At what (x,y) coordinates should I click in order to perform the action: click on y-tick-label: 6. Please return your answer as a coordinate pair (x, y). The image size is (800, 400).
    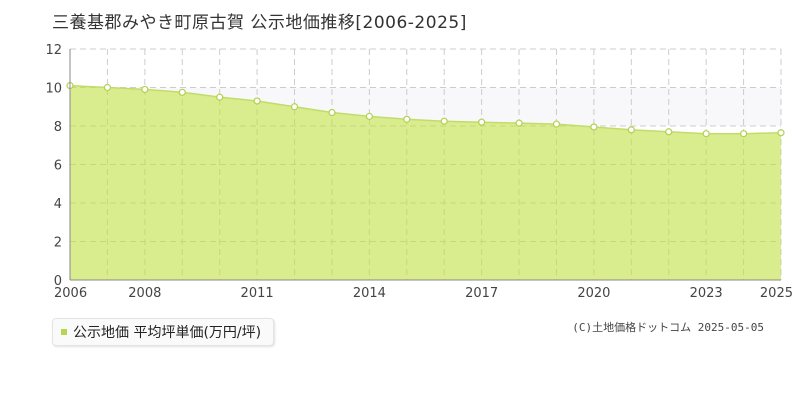
    Looking at the image, I should click on (58, 166).